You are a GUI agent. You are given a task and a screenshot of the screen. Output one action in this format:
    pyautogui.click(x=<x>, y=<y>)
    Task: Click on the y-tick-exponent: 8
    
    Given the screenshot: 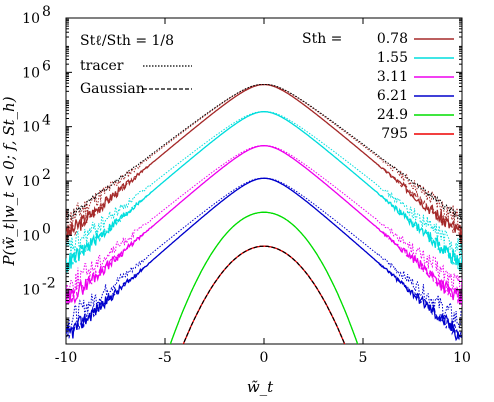 What is the action you would take?
    pyautogui.click(x=46, y=12)
    